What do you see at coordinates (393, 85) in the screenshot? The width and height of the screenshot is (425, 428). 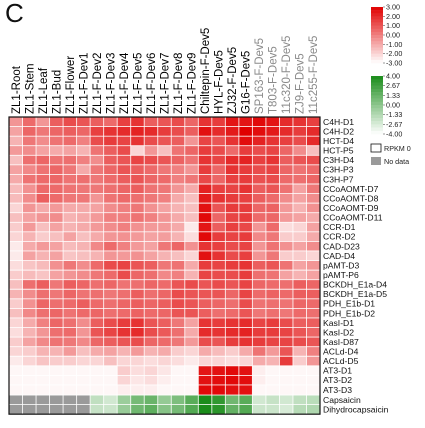 I see `legend-tick-label: 2.67` at bounding box center [393, 85].